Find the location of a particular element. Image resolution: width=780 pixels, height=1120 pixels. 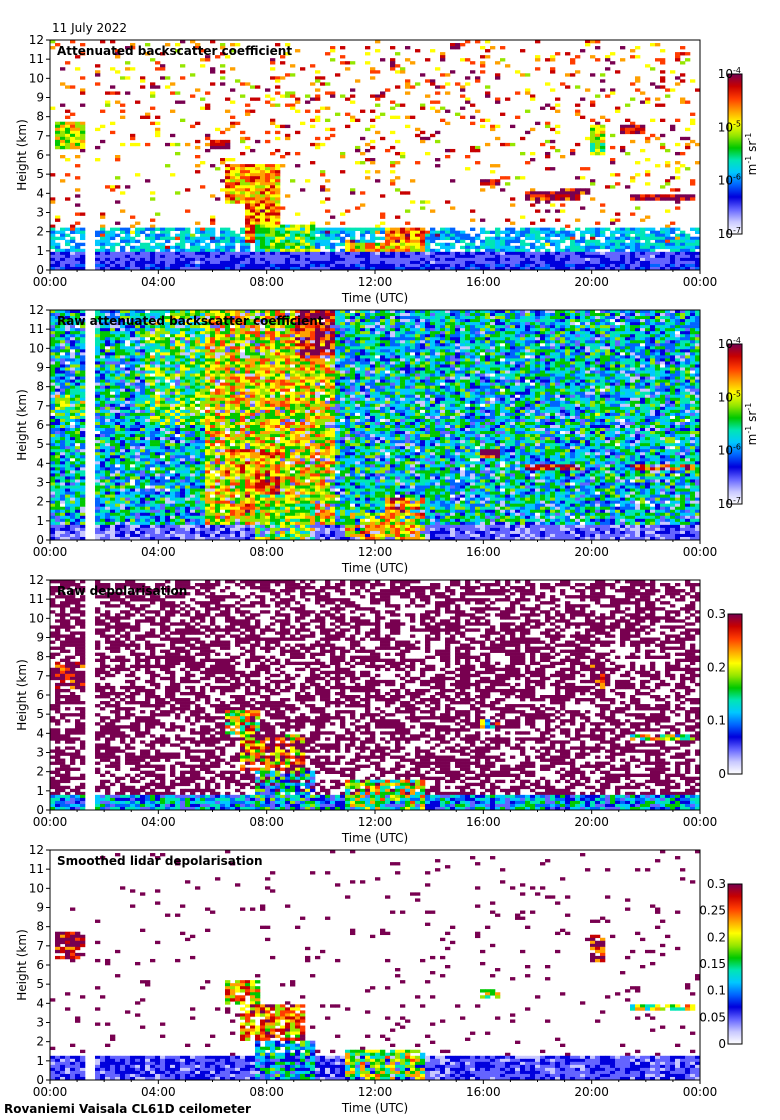

y-tick-label: 5 is located at coordinates (40, 714).